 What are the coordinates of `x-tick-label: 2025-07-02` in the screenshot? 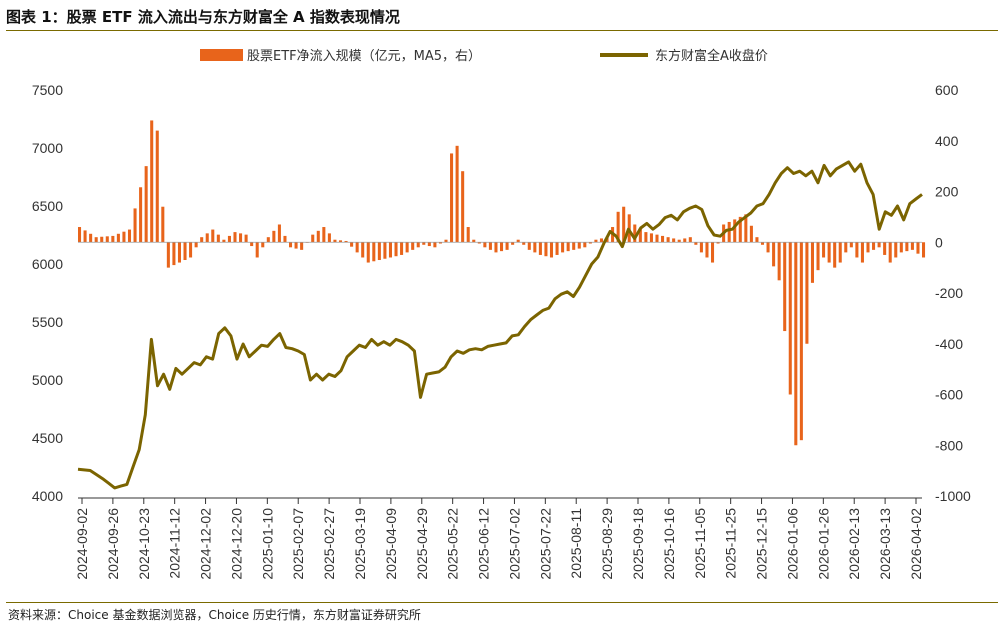 It's located at (514, 544).